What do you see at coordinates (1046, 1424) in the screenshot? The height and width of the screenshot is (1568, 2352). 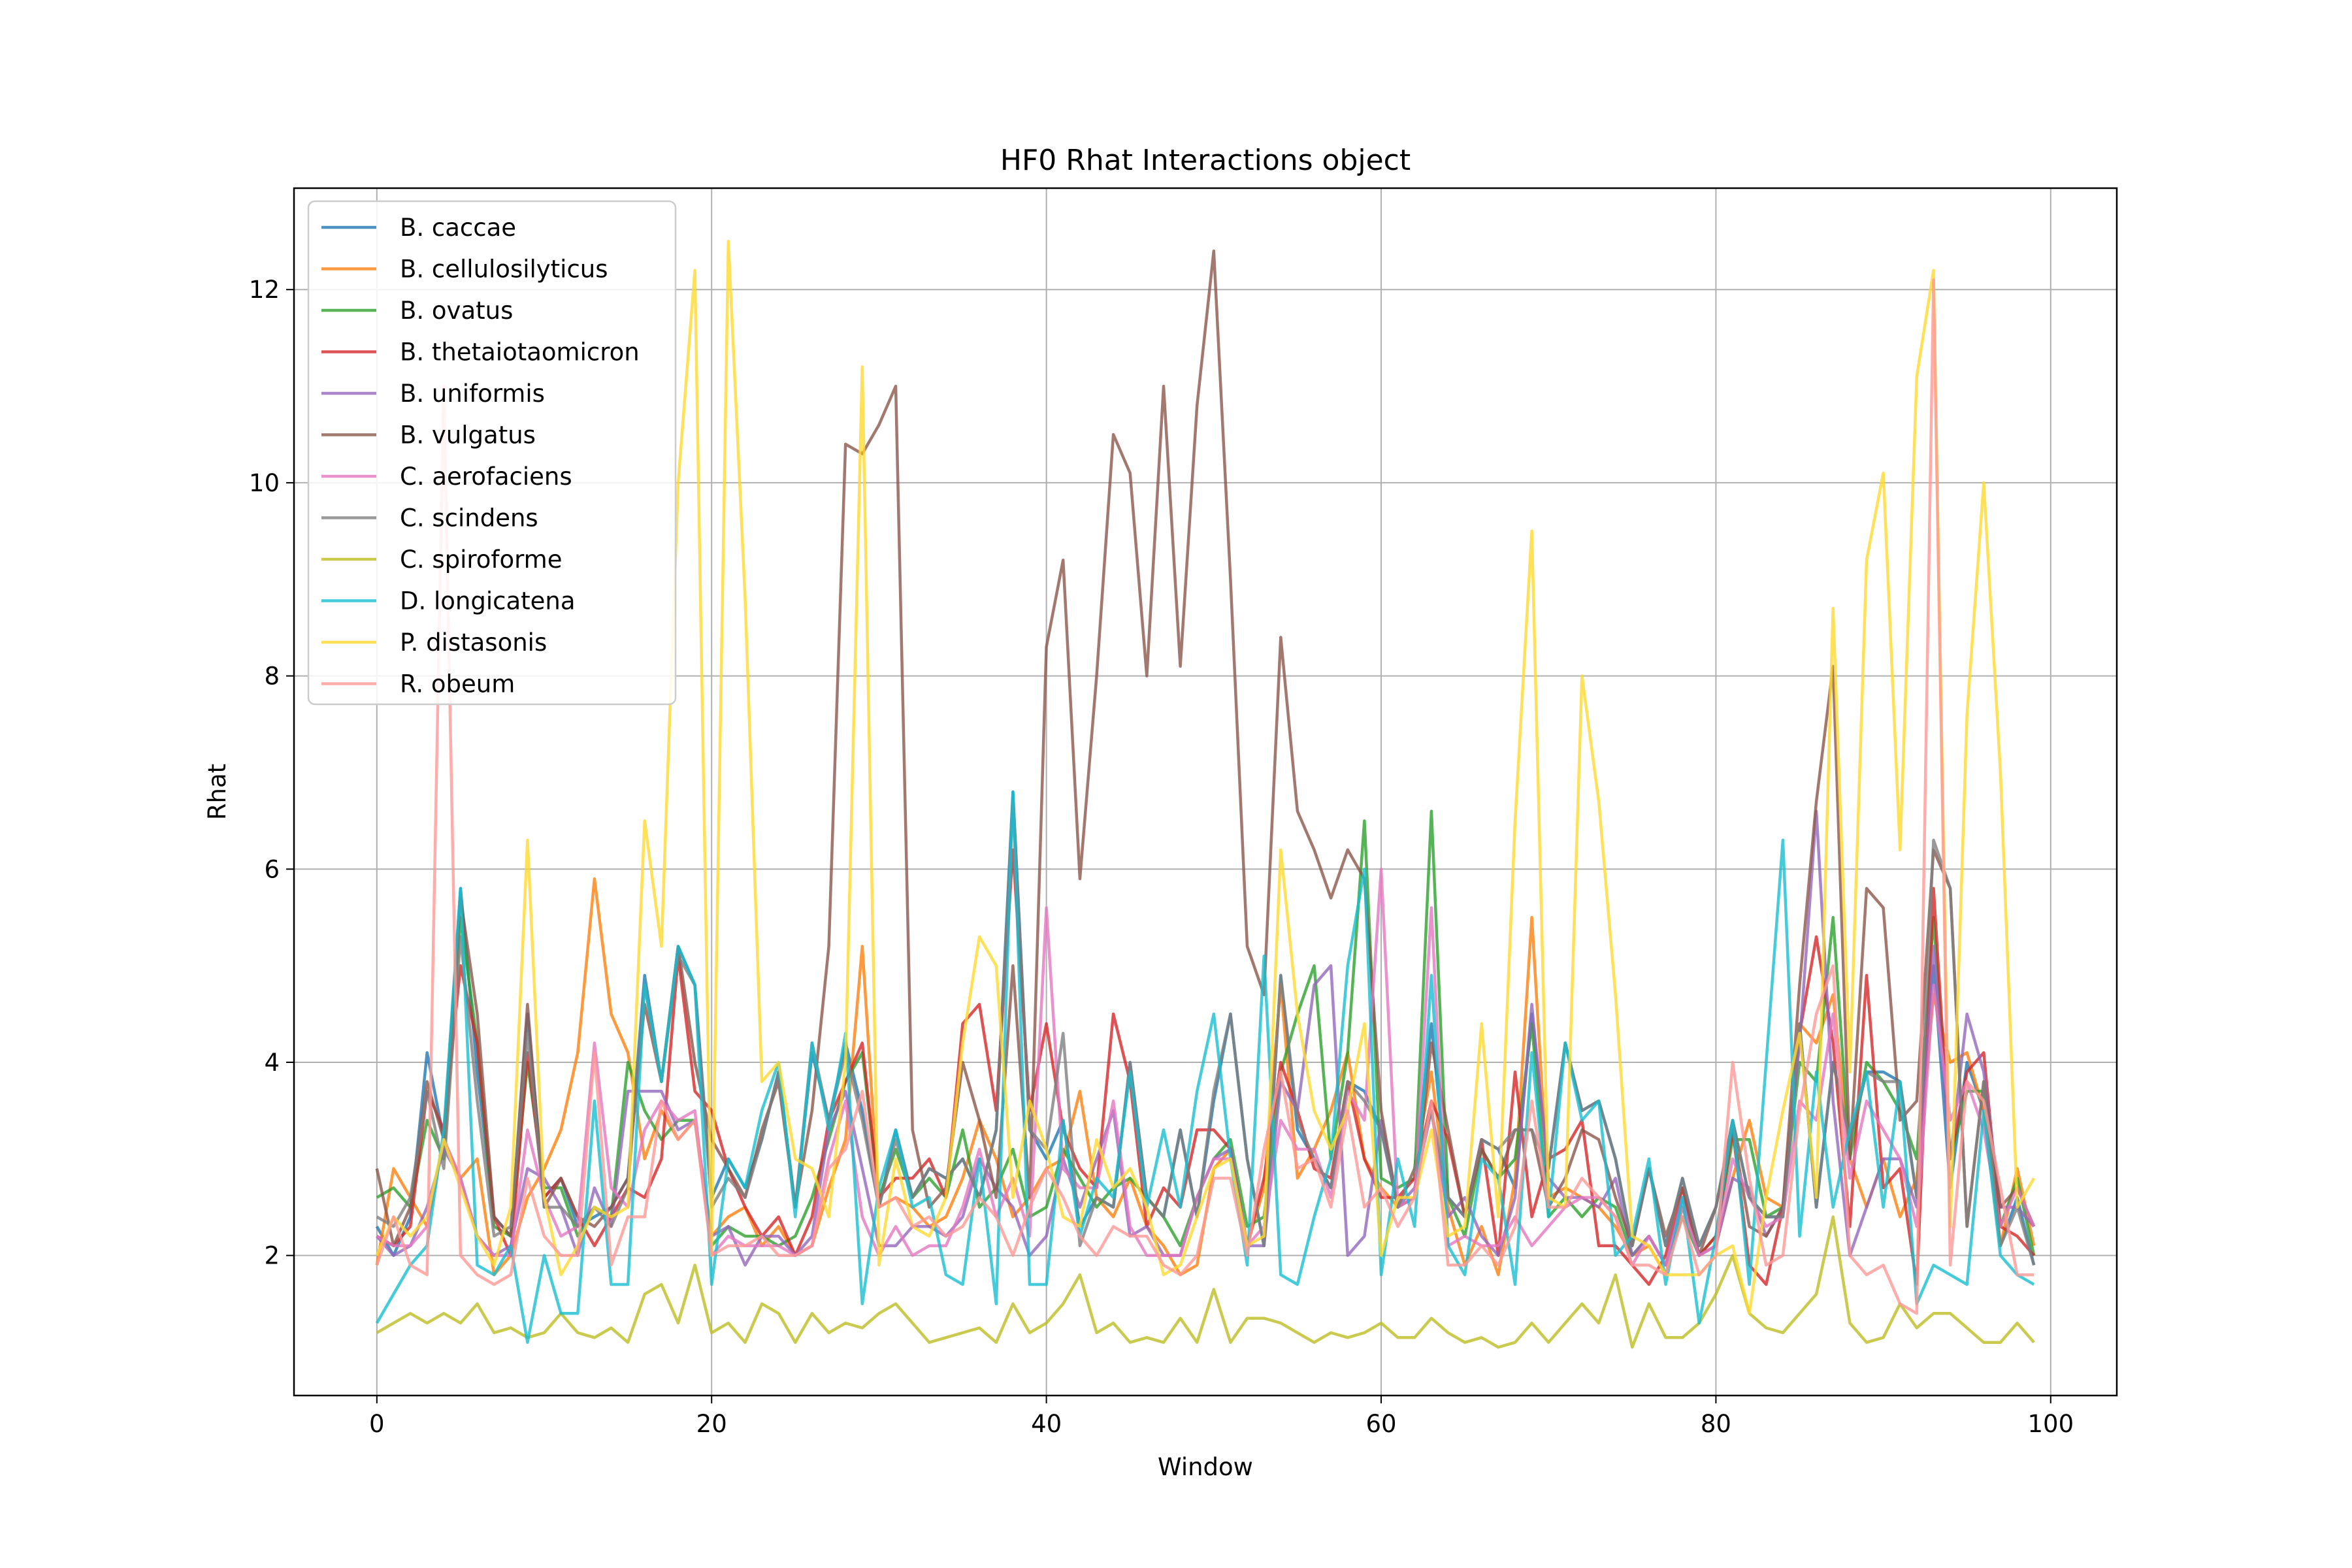 I see `x-tick-label: 40` at bounding box center [1046, 1424].